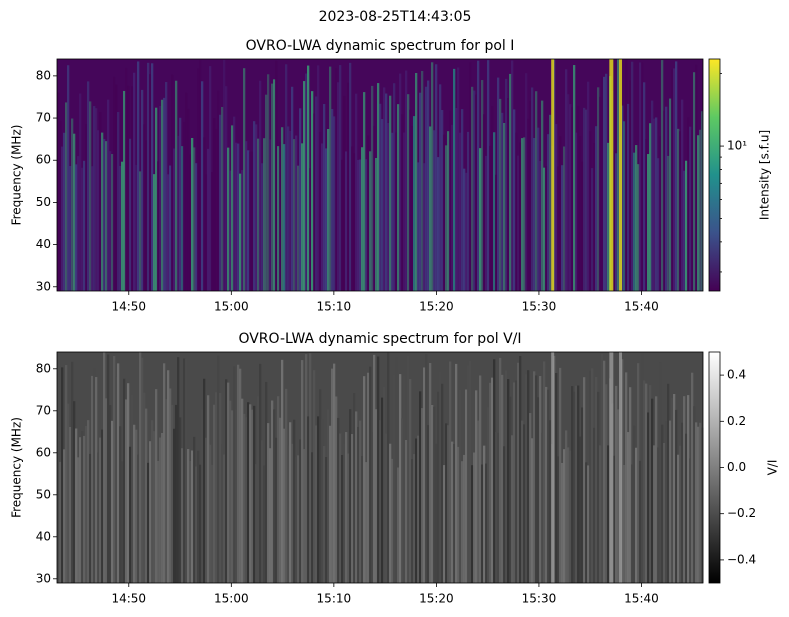  What do you see at coordinates (436, 307) in the screenshot?
I see `x-tick-label: 15:20` at bounding box center [436, 307].